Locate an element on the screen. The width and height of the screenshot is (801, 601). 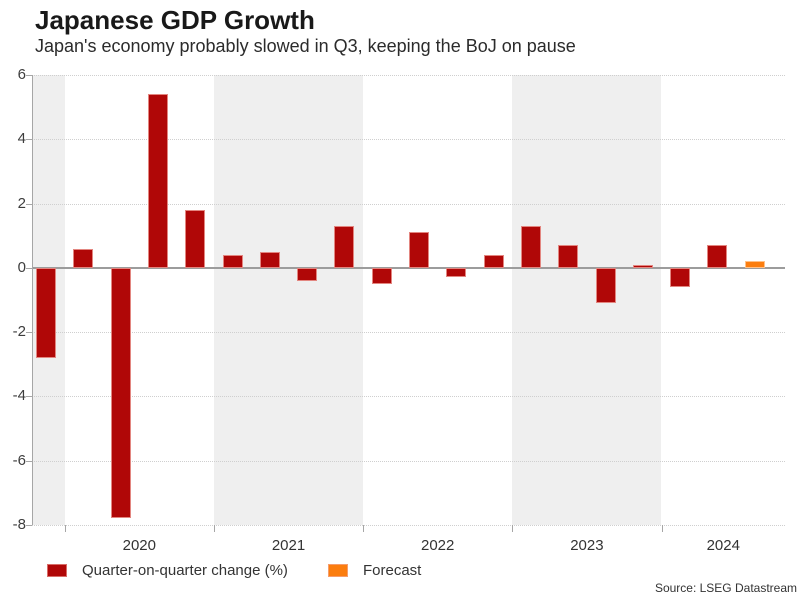
legend-swatch-forecast is located at coordinates (338, 570).